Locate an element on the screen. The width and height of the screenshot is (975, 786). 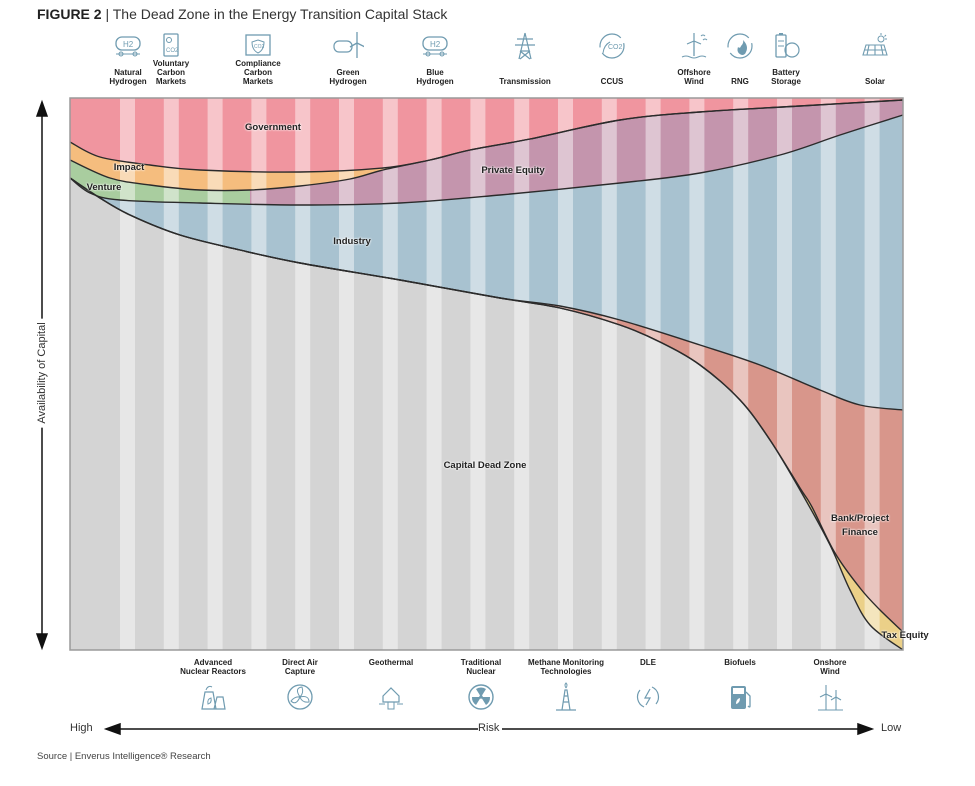
technology-label: Green Hydrogen is located at coordinates (348, 77).